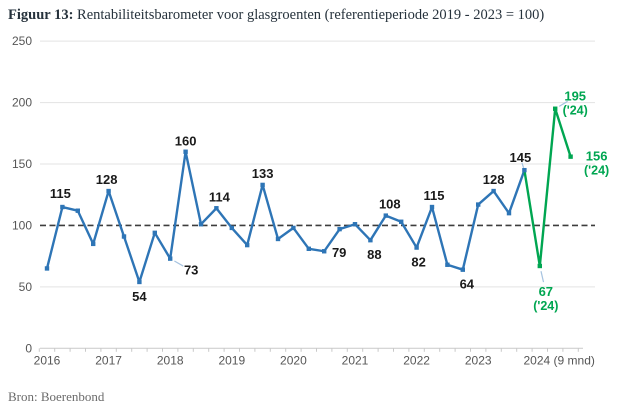  What do you see at coordinates (108, 360) in the screenshot?
I see `x-axis-label: 2017` at bounding box center [108, 360].